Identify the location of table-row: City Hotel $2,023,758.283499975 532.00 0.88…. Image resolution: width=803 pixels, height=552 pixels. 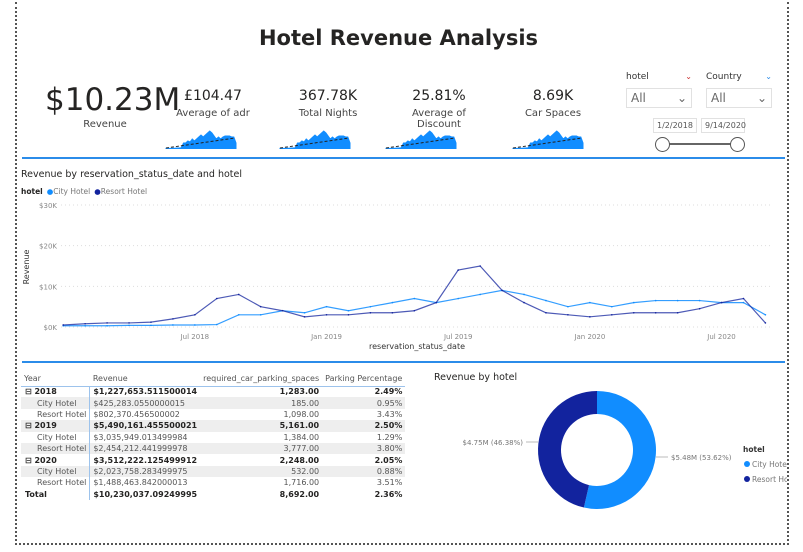
(213, 471).